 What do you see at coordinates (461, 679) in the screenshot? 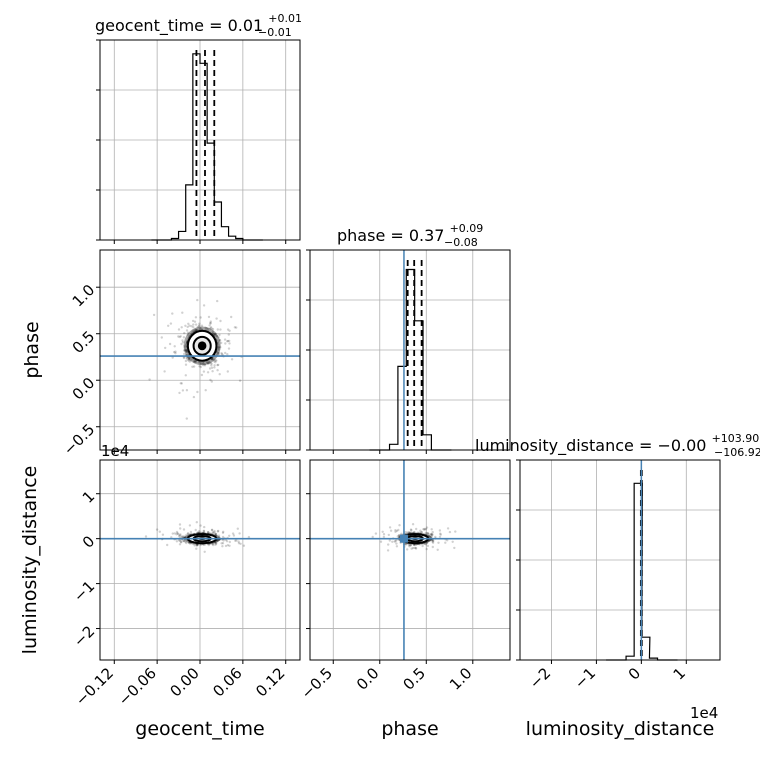
I see `xticklabel-phase-3: 1.0` at bounding box center [461, 679].